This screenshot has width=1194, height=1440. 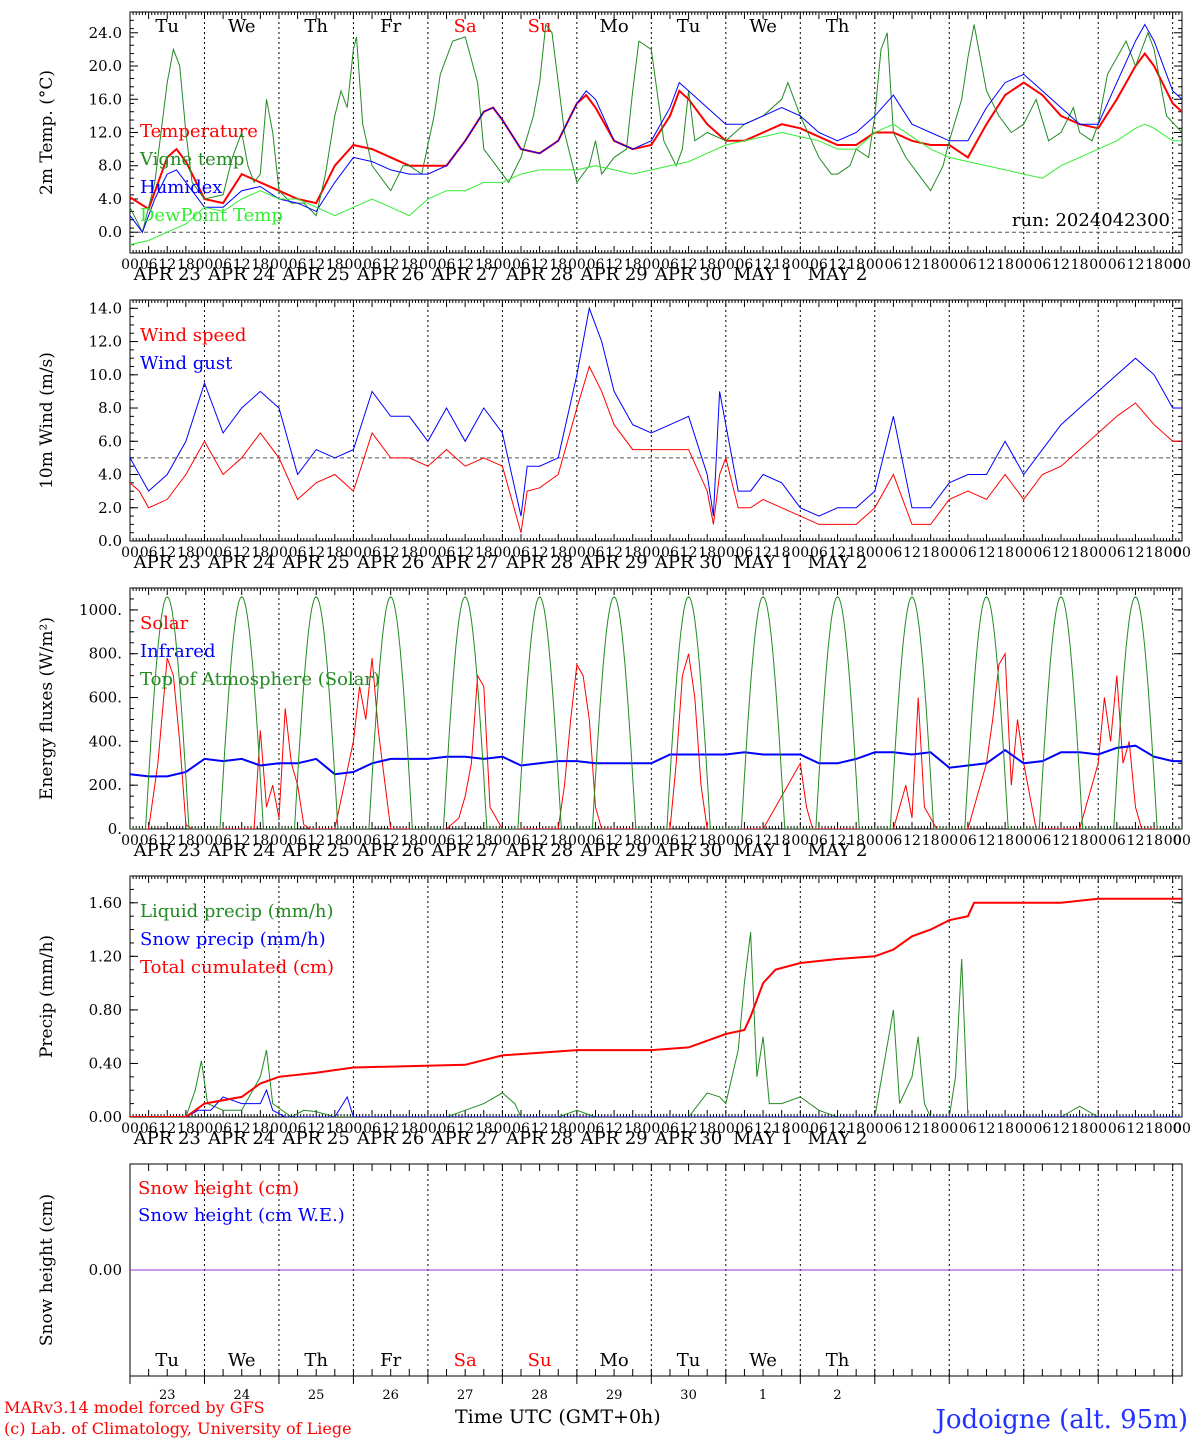 I want to click on panel-frame, so click(x=656, y=420).